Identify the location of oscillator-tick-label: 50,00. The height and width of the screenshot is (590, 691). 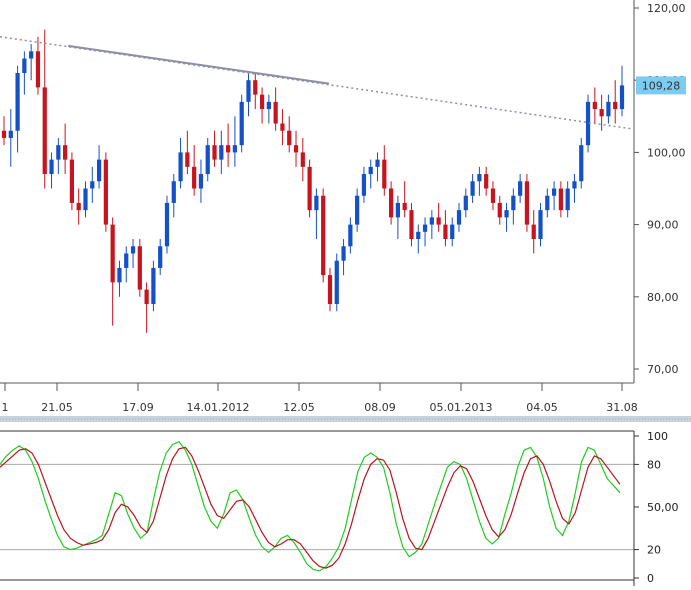
(663, 507).